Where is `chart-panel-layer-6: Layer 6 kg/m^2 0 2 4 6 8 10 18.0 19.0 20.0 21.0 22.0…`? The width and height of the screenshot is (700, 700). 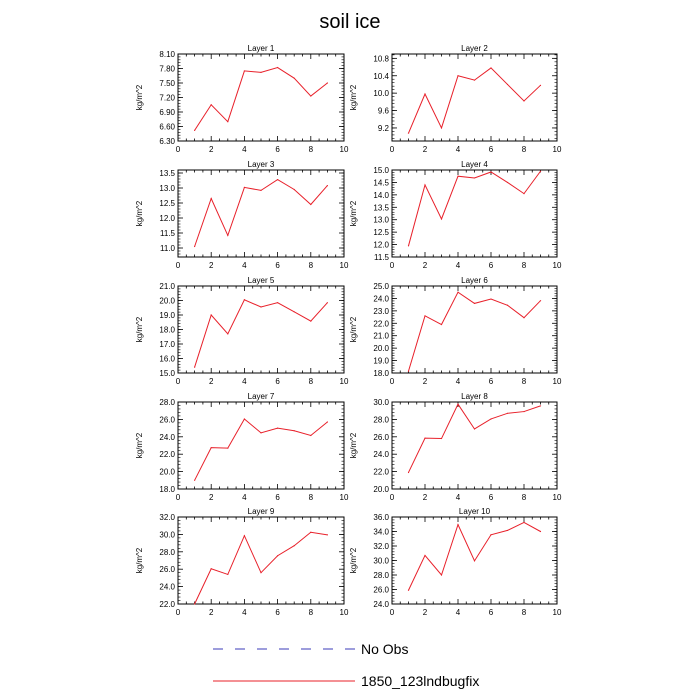
chart-panel-layer-6: Layer 6 kg/m^2 0 2 4 6 8 10 18.0 19.0 20.0 21.0 22.0… is located at coordinates (455, 331).